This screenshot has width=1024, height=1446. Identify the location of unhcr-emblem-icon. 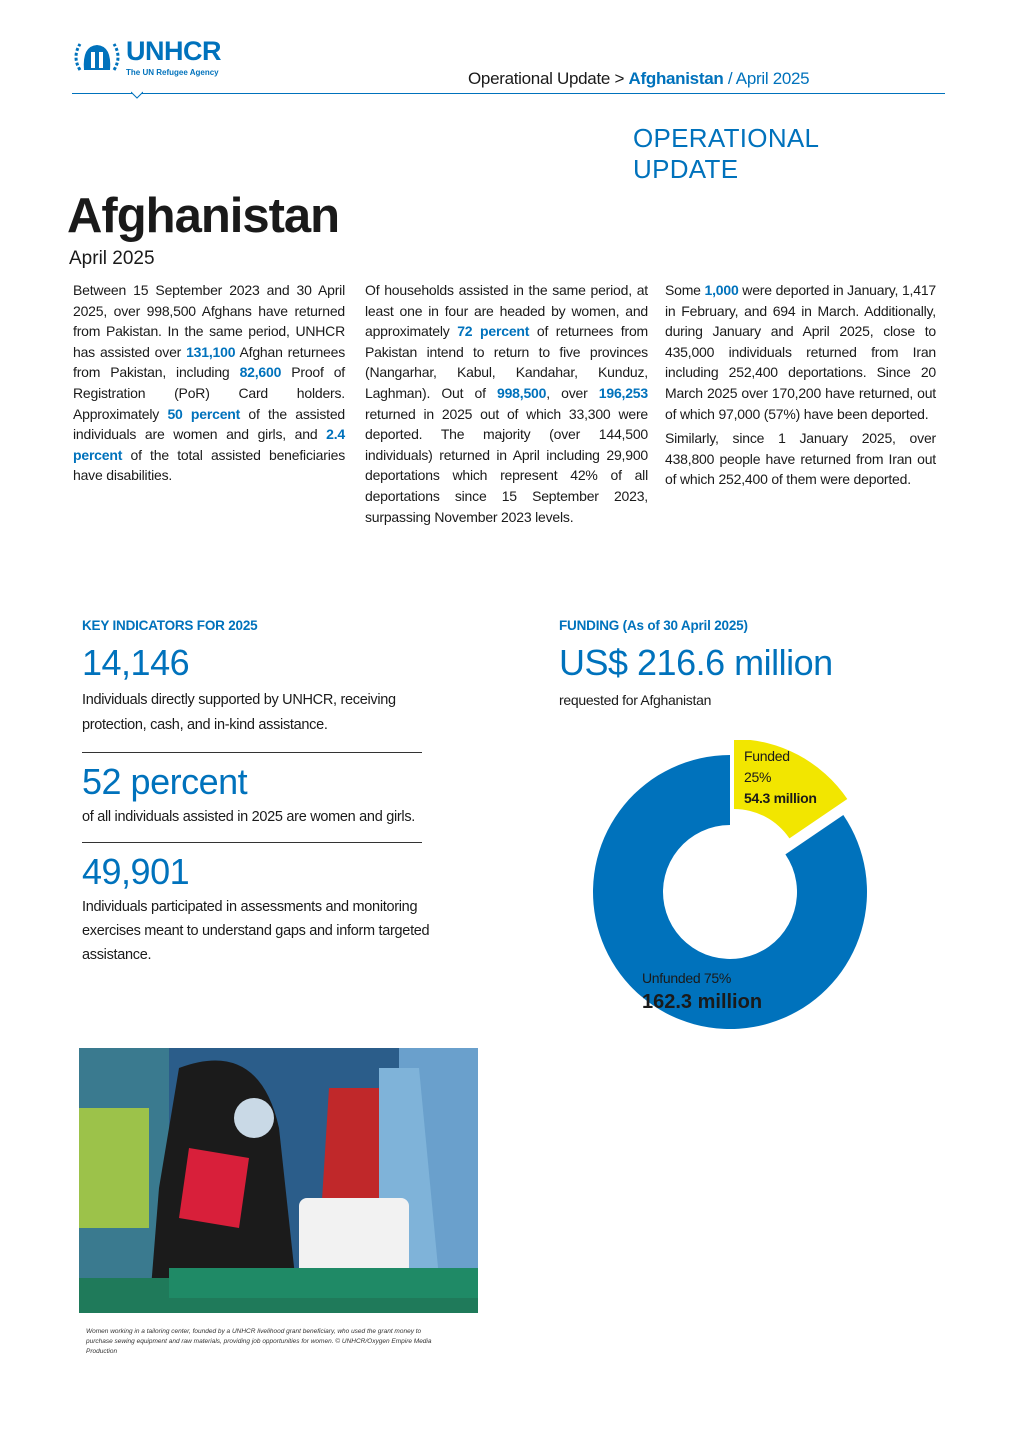
(97, 57).